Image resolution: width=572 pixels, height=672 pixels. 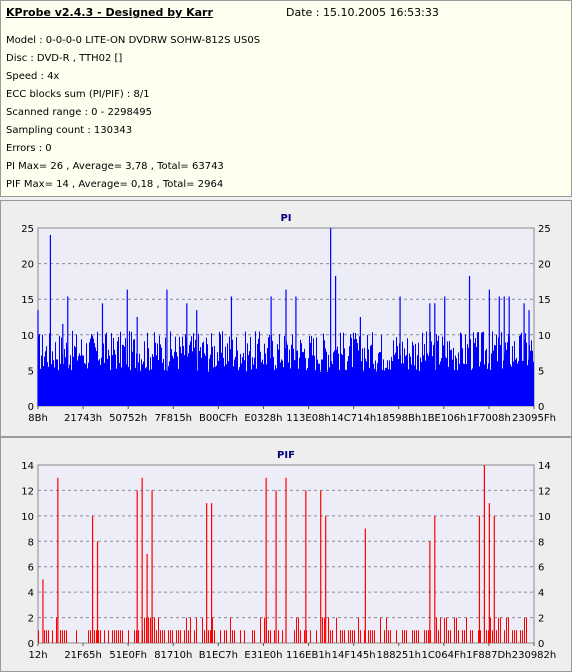 I want to click on y-tick-label: 20, so click(x=27, y=265).